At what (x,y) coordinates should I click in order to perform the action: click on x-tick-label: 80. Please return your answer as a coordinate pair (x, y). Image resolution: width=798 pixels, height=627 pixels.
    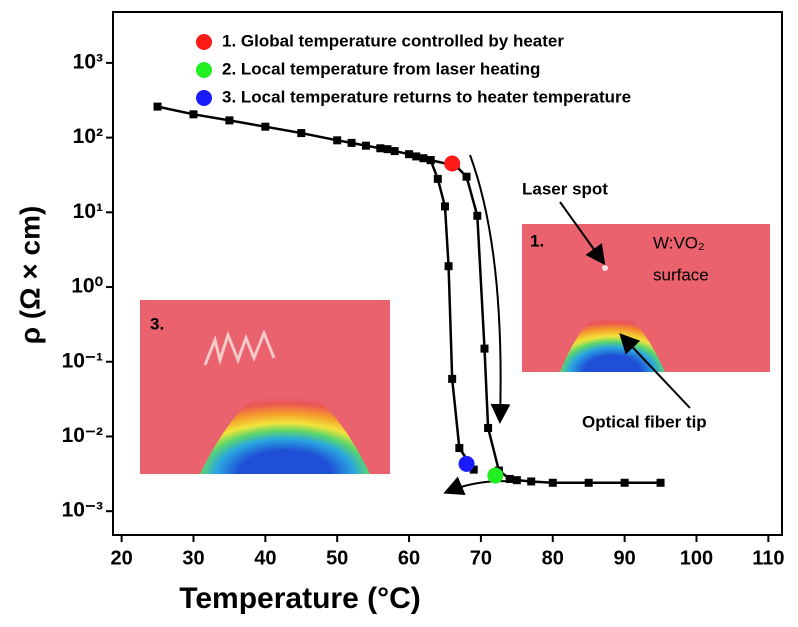
    Looking at the image, I should click on (553, 558).